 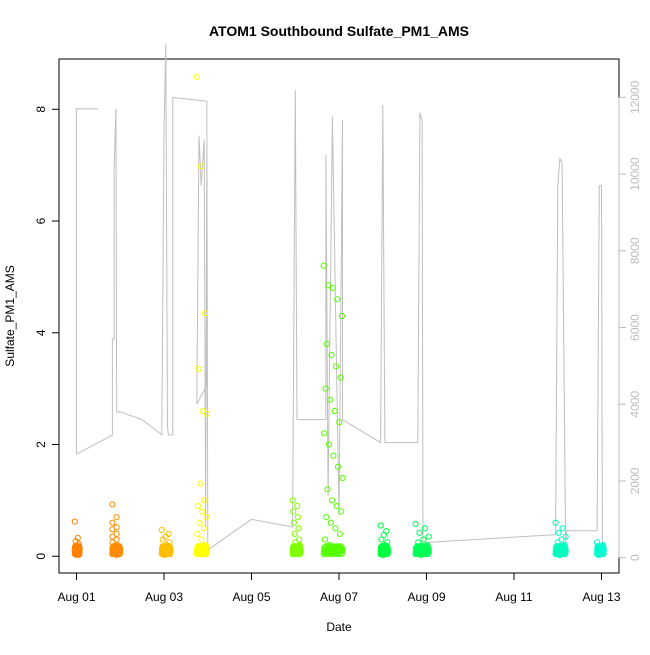 What do you see at coordinates (635, 480) in the screenshot?
I see `y2-tick-label: 2000` at bounding box center [635, 480].